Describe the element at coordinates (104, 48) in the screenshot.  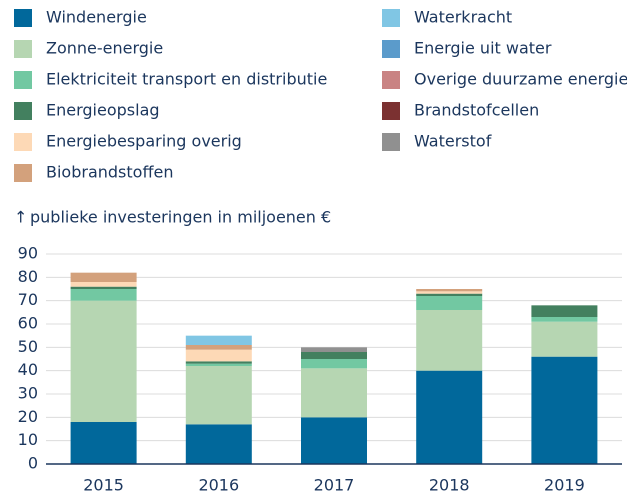
I see `legend-label: Zonne-energie` at that location.